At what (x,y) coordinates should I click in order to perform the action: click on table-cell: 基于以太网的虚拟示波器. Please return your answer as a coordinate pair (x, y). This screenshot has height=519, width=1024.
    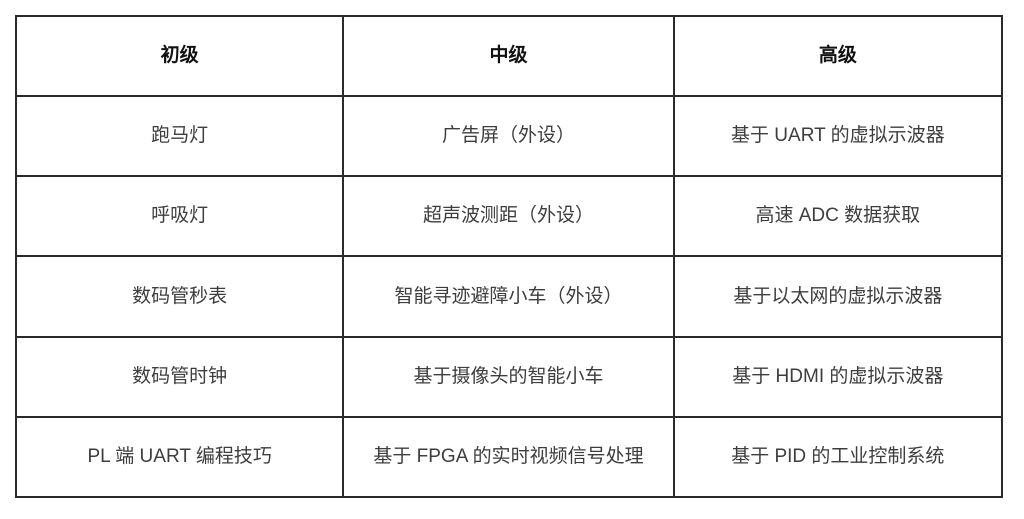
    Looking at the image, I should click on (838, 296).